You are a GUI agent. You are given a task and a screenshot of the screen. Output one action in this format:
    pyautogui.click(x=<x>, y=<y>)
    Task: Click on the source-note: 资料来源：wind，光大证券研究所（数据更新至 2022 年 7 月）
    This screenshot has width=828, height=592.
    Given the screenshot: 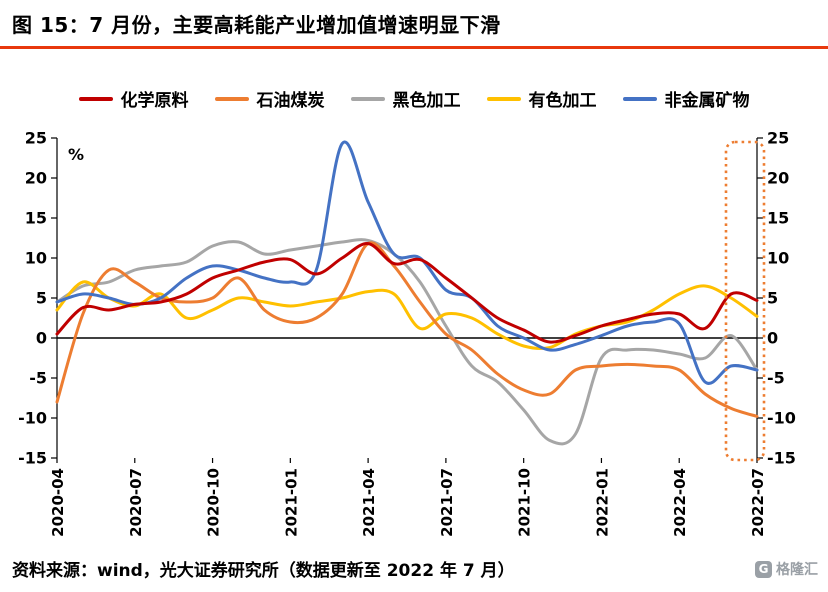 What is the action you would take?
    pyautogui.click(x=263, y=571)
    